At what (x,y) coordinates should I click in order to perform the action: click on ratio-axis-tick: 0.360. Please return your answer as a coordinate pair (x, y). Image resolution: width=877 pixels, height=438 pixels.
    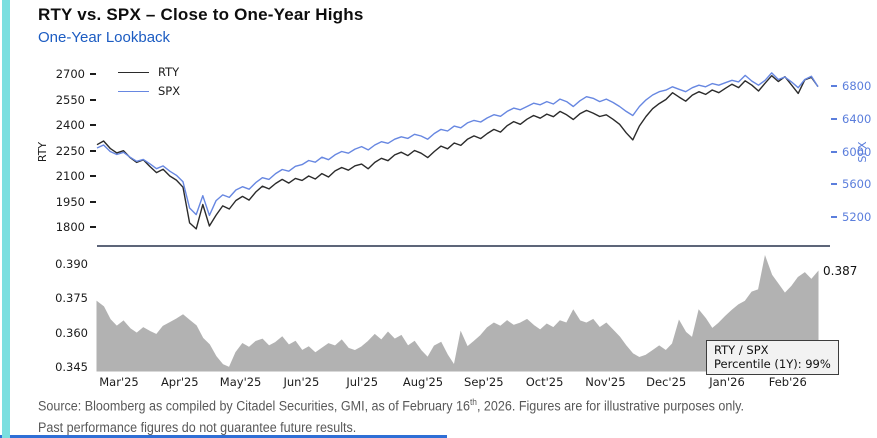
    Looking at the image, I should click on (71, 332).